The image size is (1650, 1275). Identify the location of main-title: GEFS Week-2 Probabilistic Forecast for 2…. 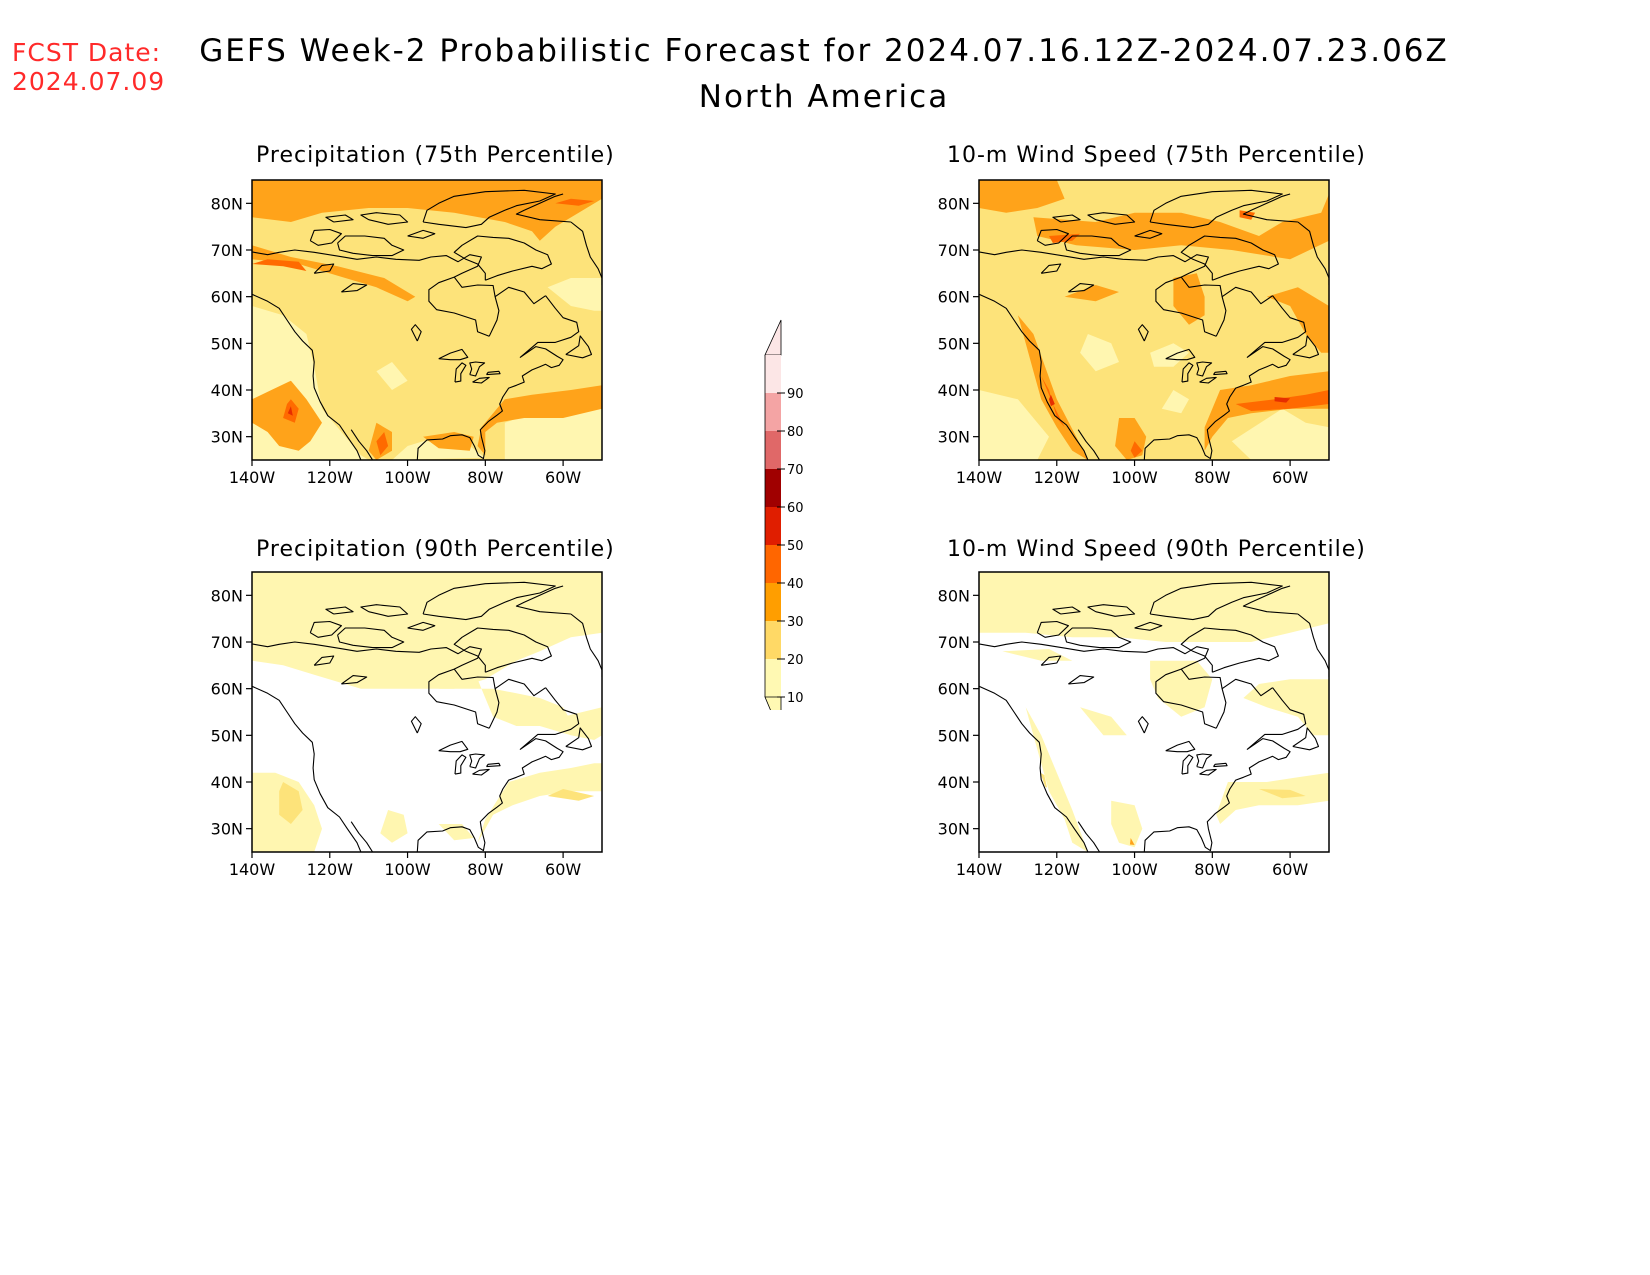
(820, 74).